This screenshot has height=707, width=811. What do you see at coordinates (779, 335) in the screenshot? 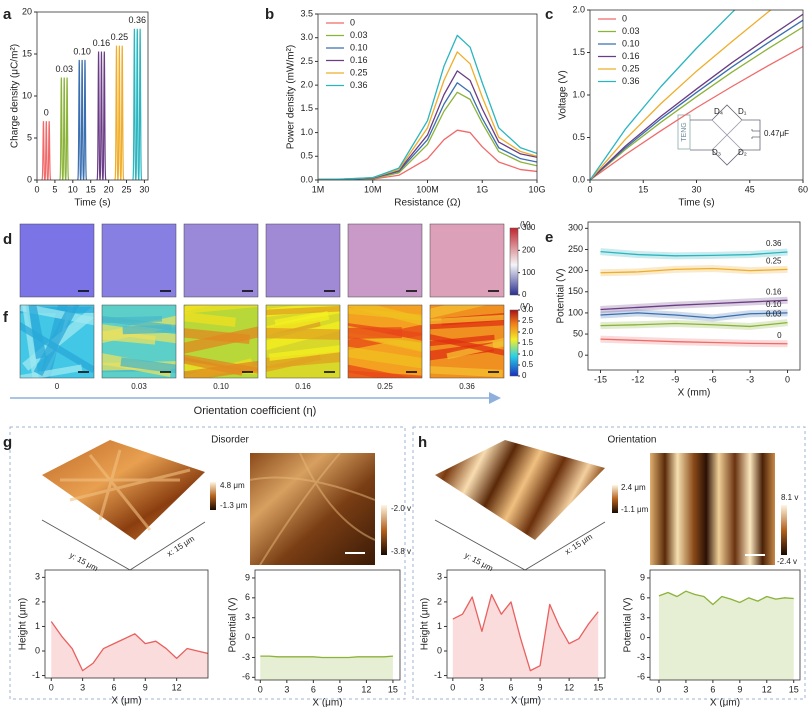
I see `series-label: 0` at bounding box center [779, 335].